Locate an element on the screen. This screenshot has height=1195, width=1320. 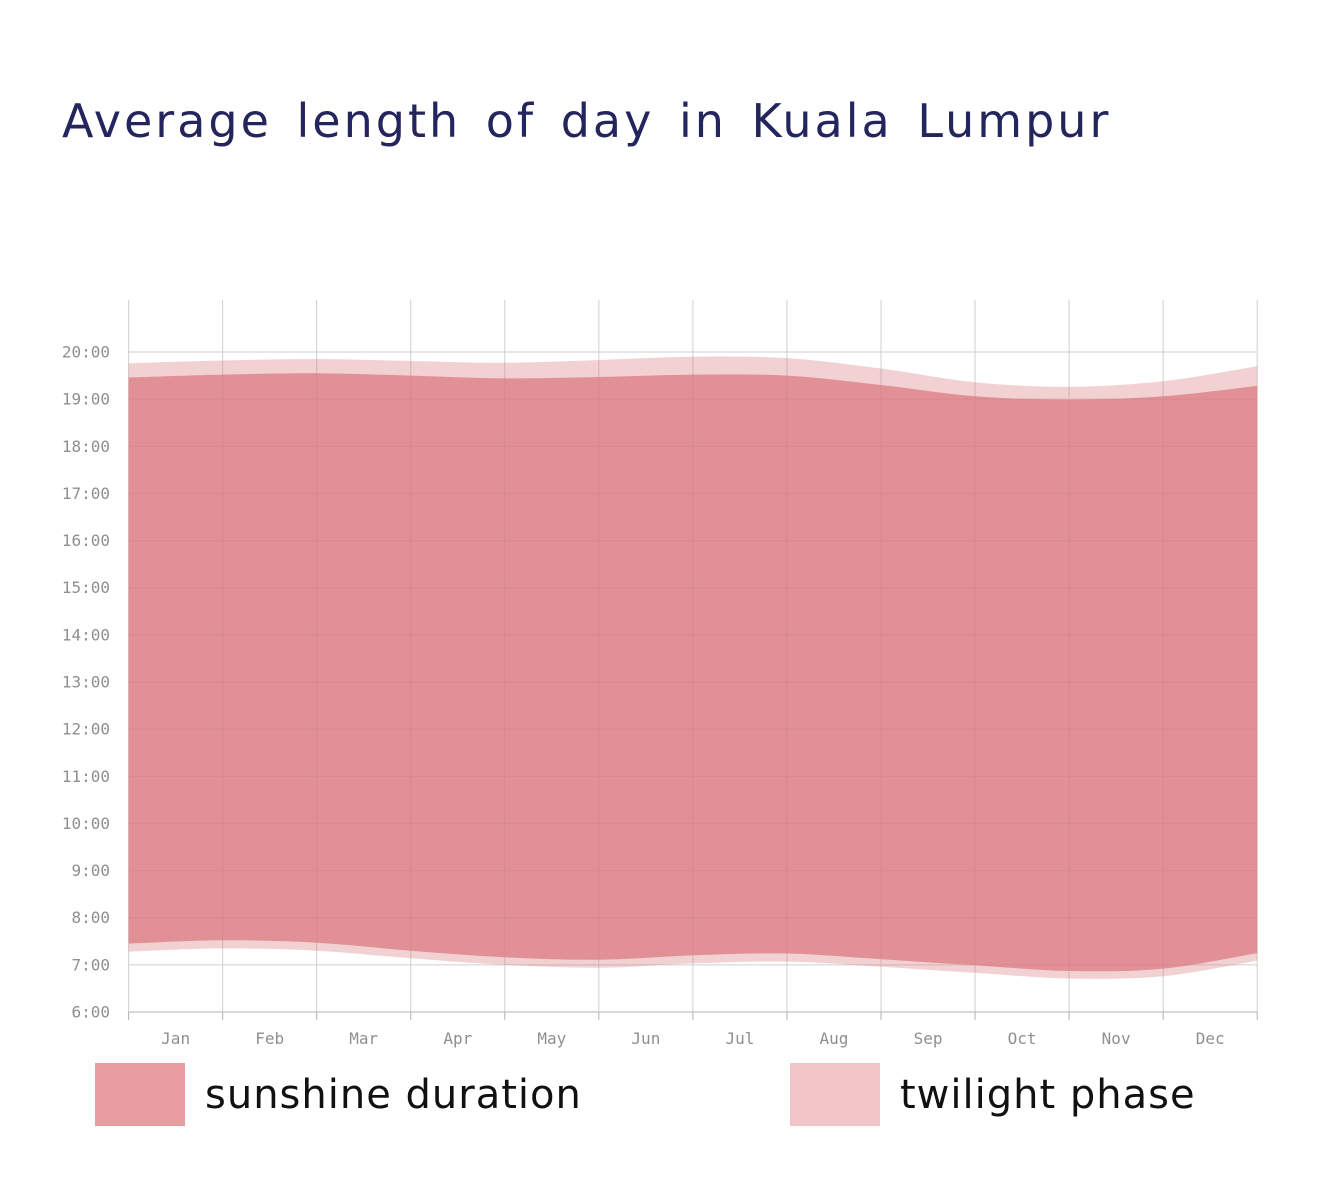
y-tick-label: 16:00 is located at coordinates (86, 540).